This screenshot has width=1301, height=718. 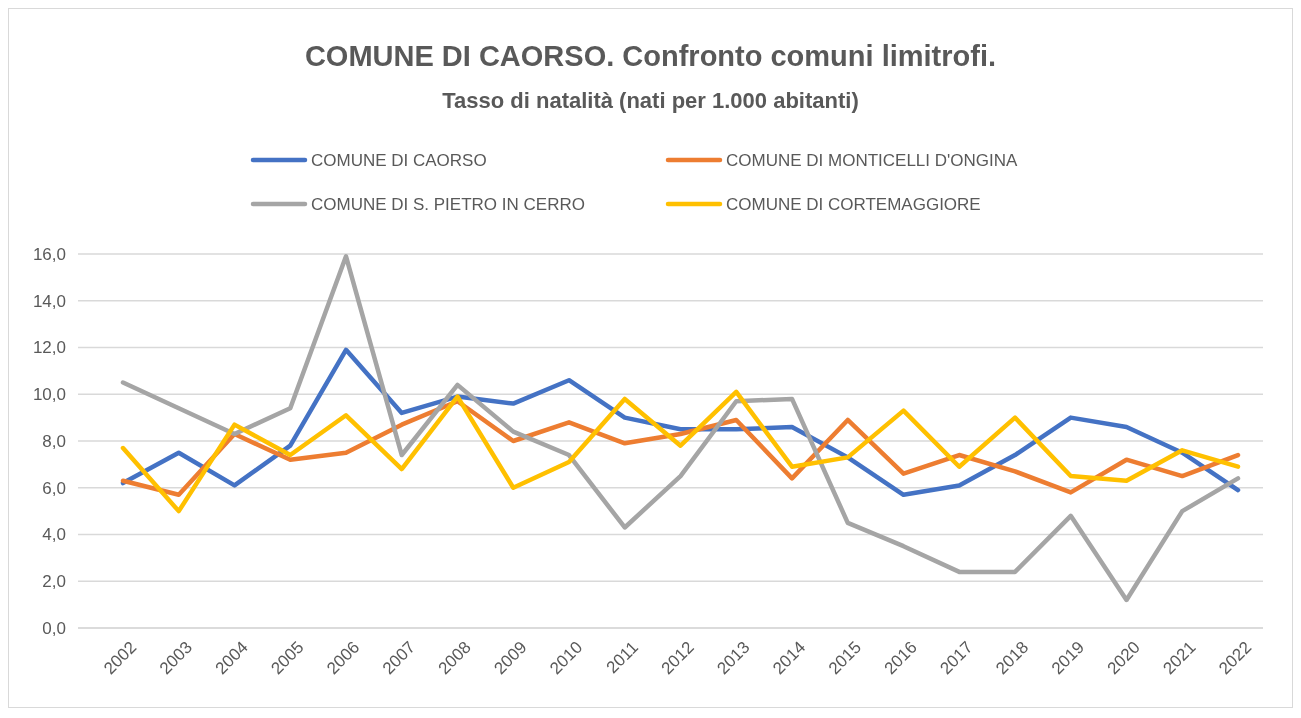 I want to click on y-tick-label: 6,0, so click(x=54, y=488).